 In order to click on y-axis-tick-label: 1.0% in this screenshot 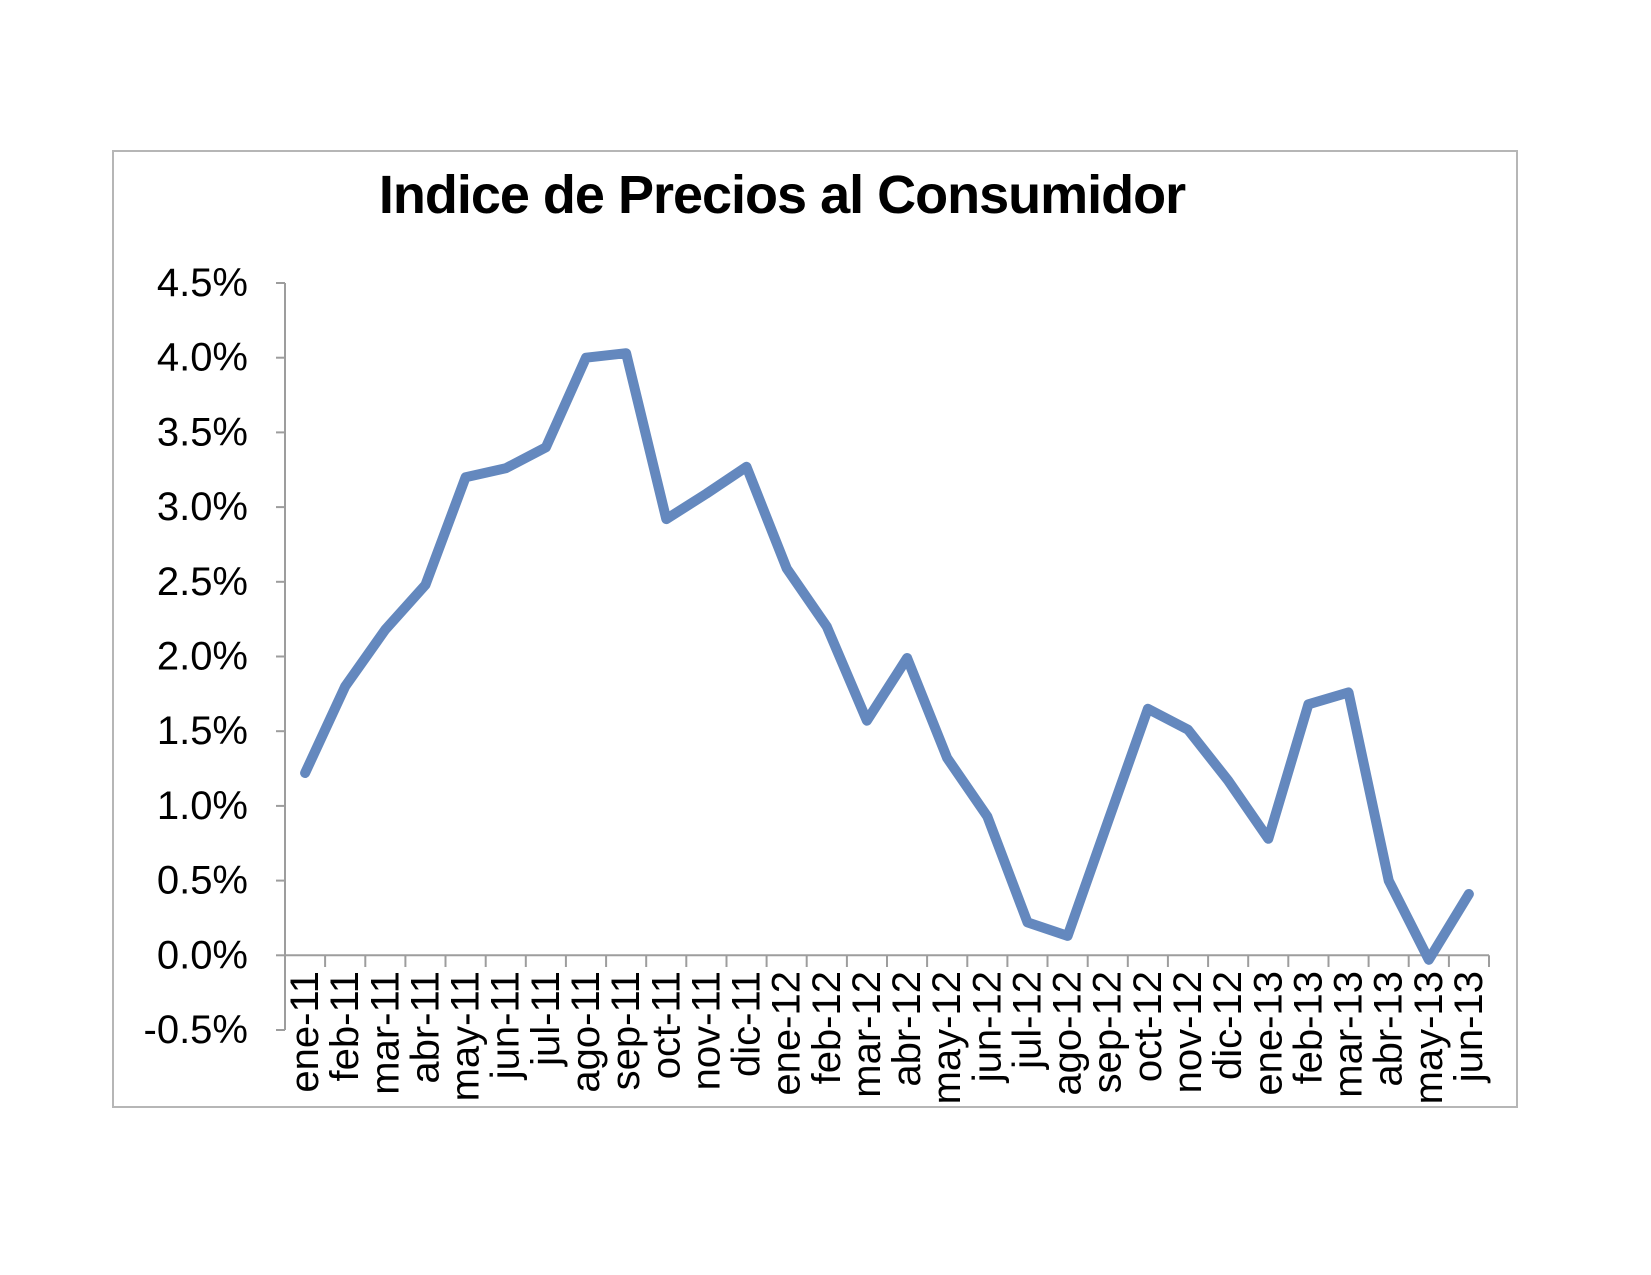, I will do `click(202, 806)`.